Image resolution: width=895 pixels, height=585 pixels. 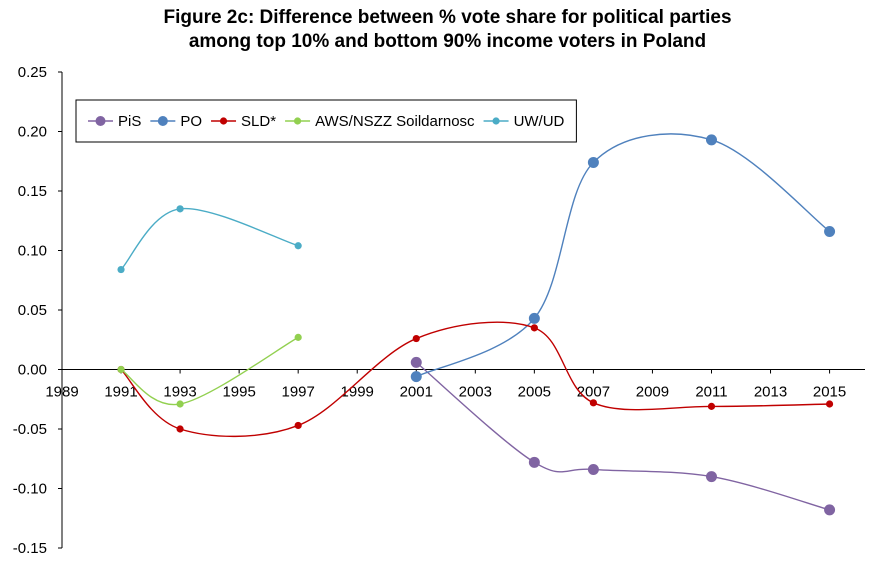 What do you see at coordinates (32, 72) in the screenshot?
I see `y-tick-label: 0.25` at bounding box center [32, 72].